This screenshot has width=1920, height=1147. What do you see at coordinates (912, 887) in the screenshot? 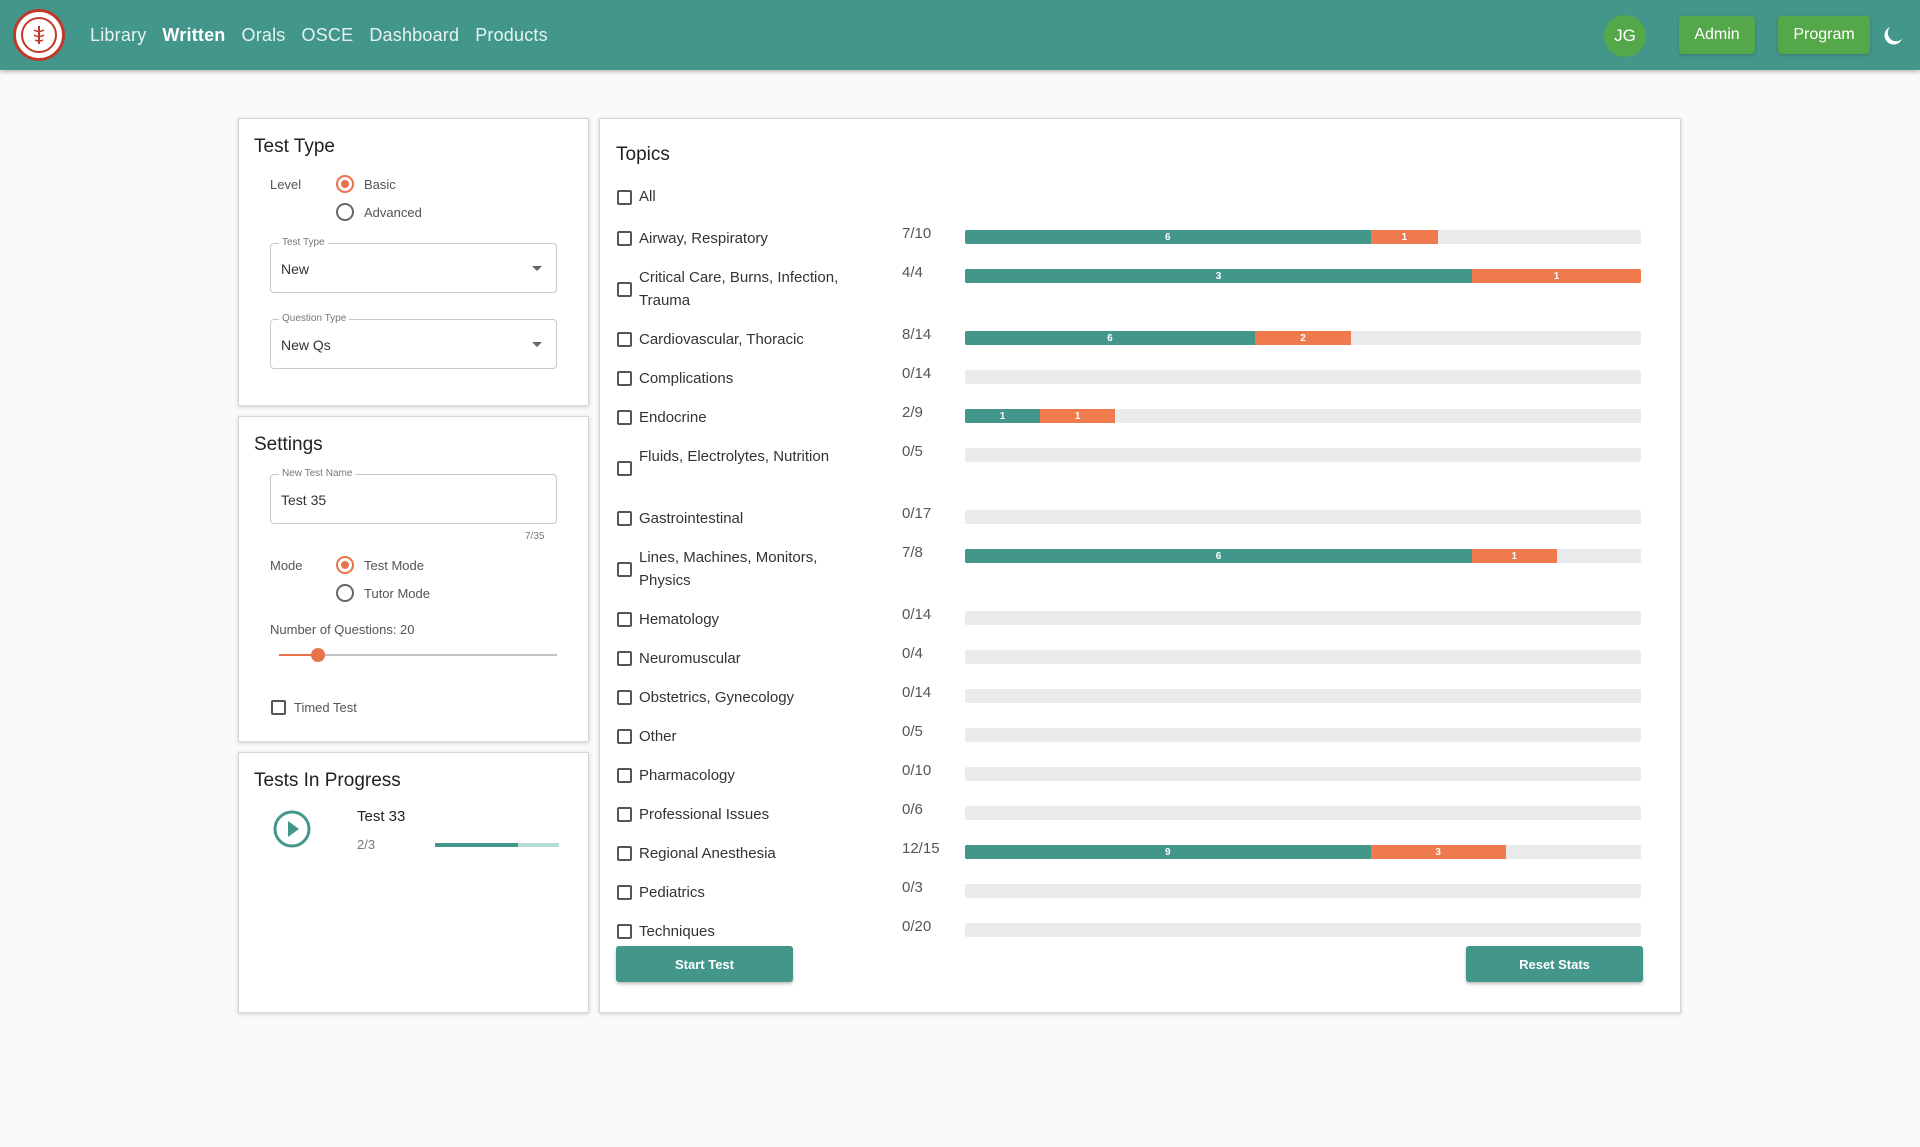
I see `topic-count: 0/3` at bounding box center [912, 887].